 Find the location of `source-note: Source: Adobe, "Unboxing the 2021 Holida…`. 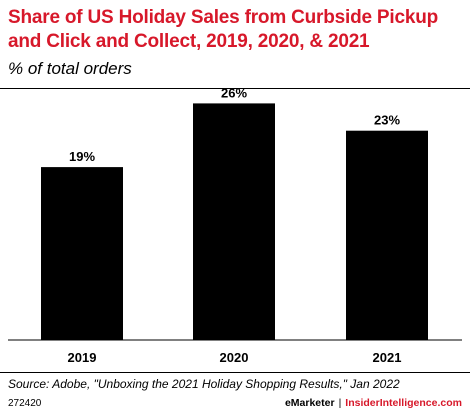

source-note: Source: Adobe, "Unboxing the 2021 Holida… is located at coordinates (204, 384).